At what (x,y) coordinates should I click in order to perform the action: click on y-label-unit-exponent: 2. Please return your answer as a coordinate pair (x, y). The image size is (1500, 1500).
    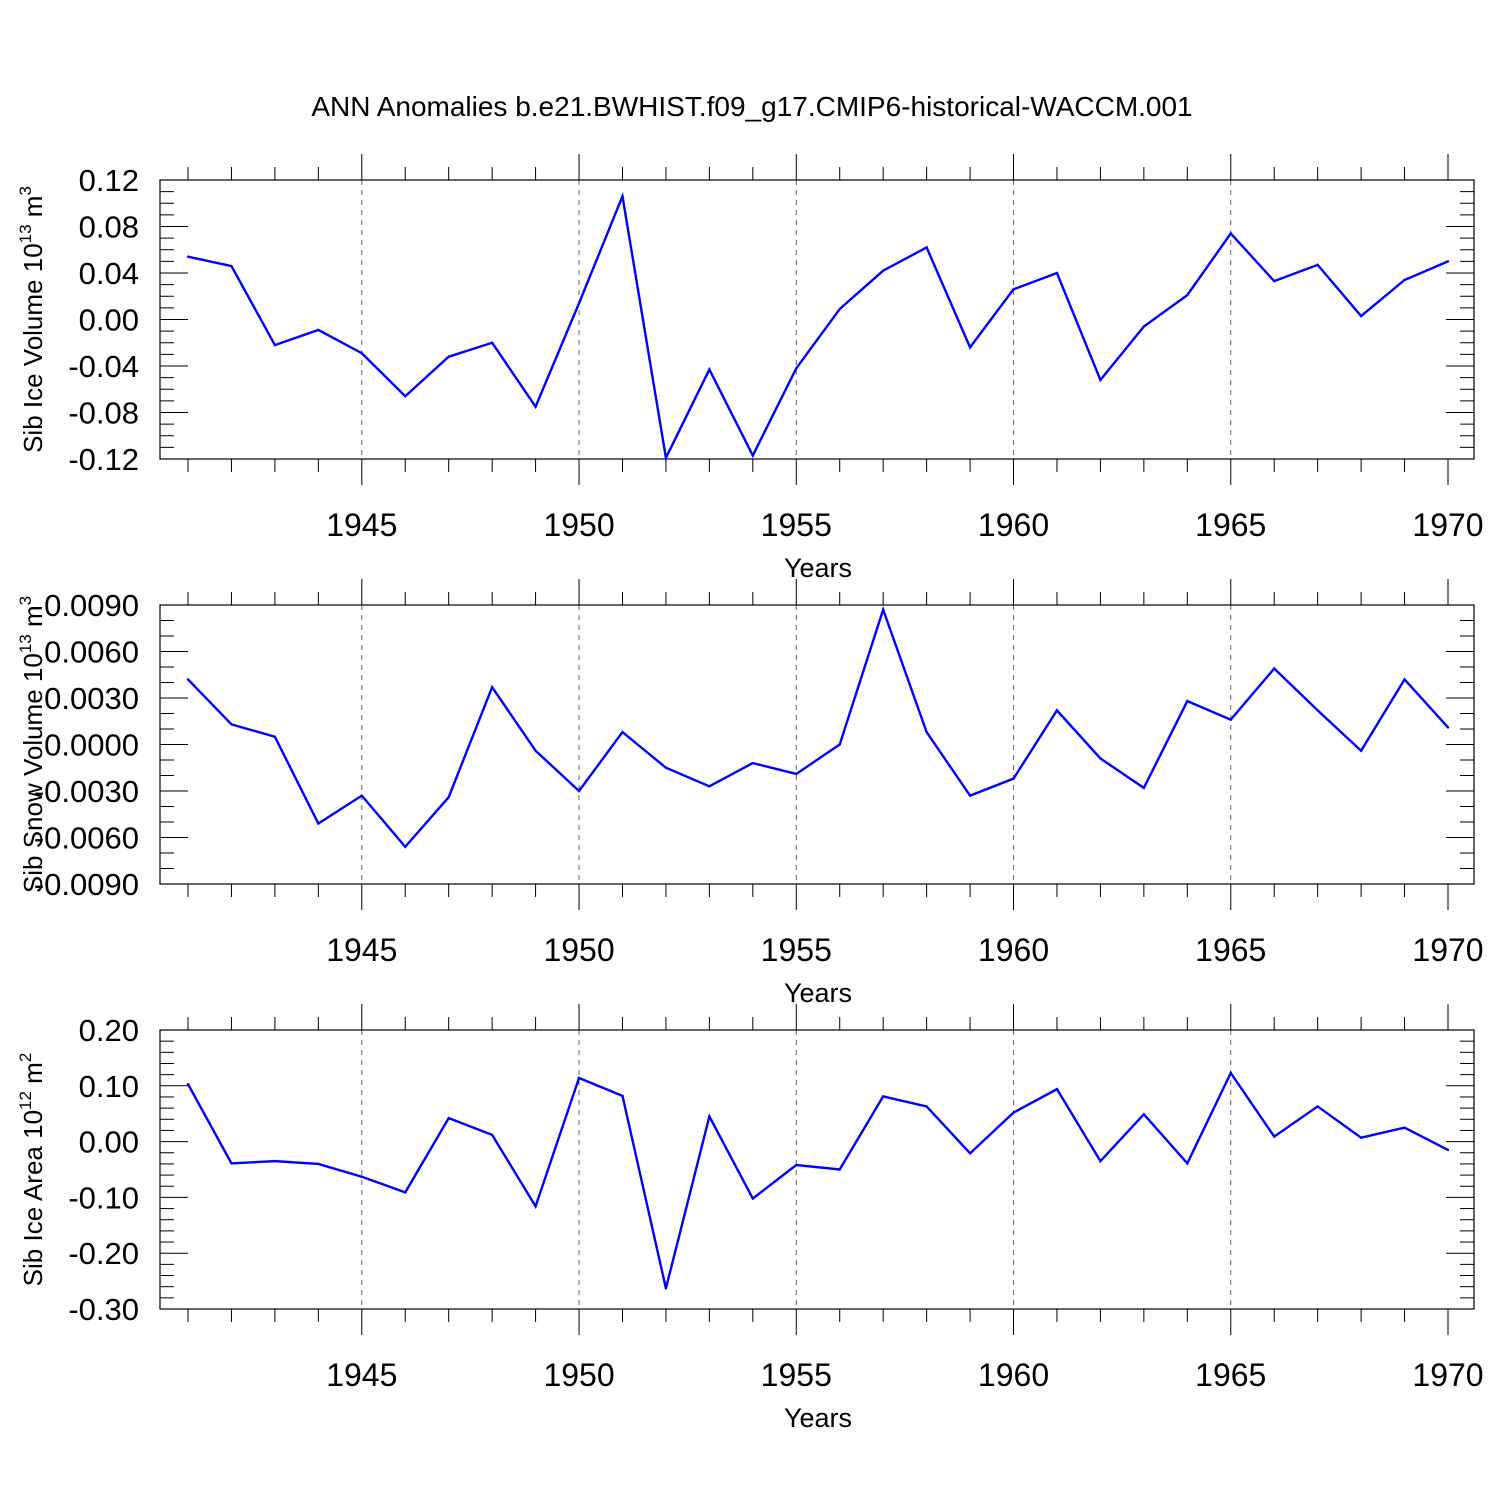
    Looking at the image, I should click on (25, 1057).